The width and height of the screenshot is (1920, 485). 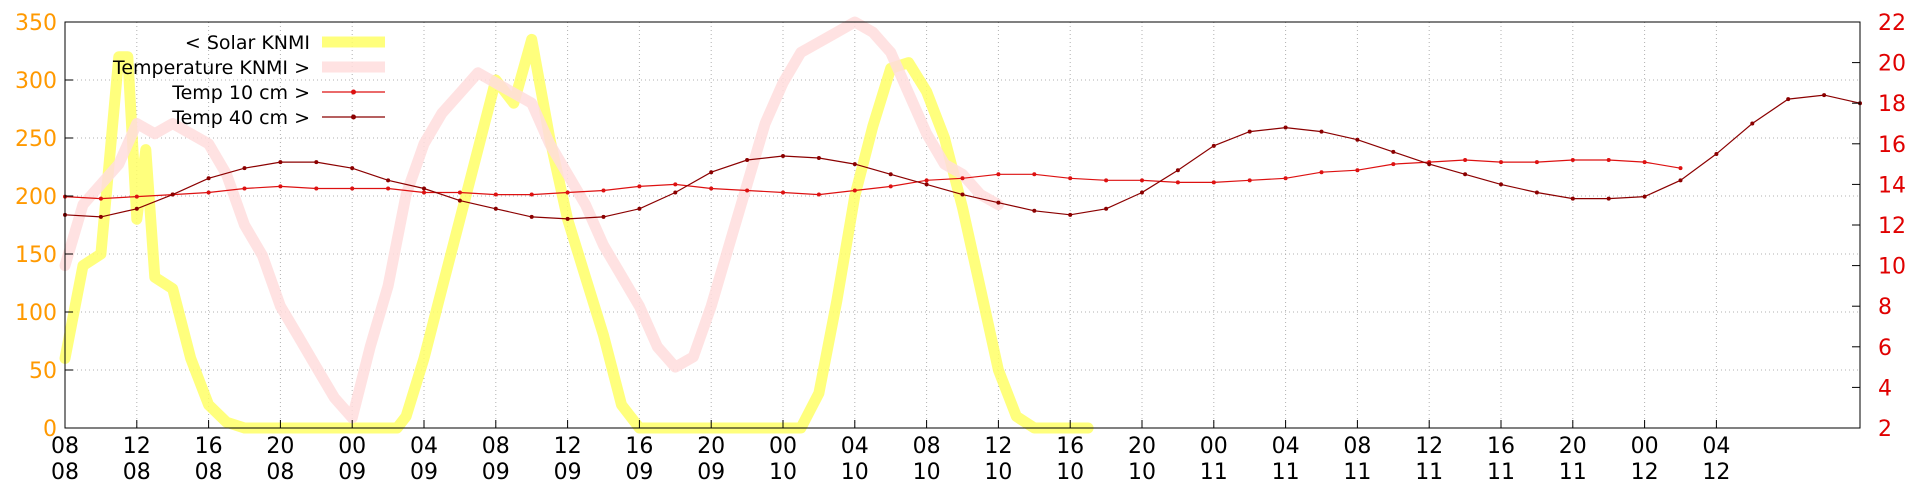 I want to click on x-tick-day-label: 12, so click(x=1716, y=470).